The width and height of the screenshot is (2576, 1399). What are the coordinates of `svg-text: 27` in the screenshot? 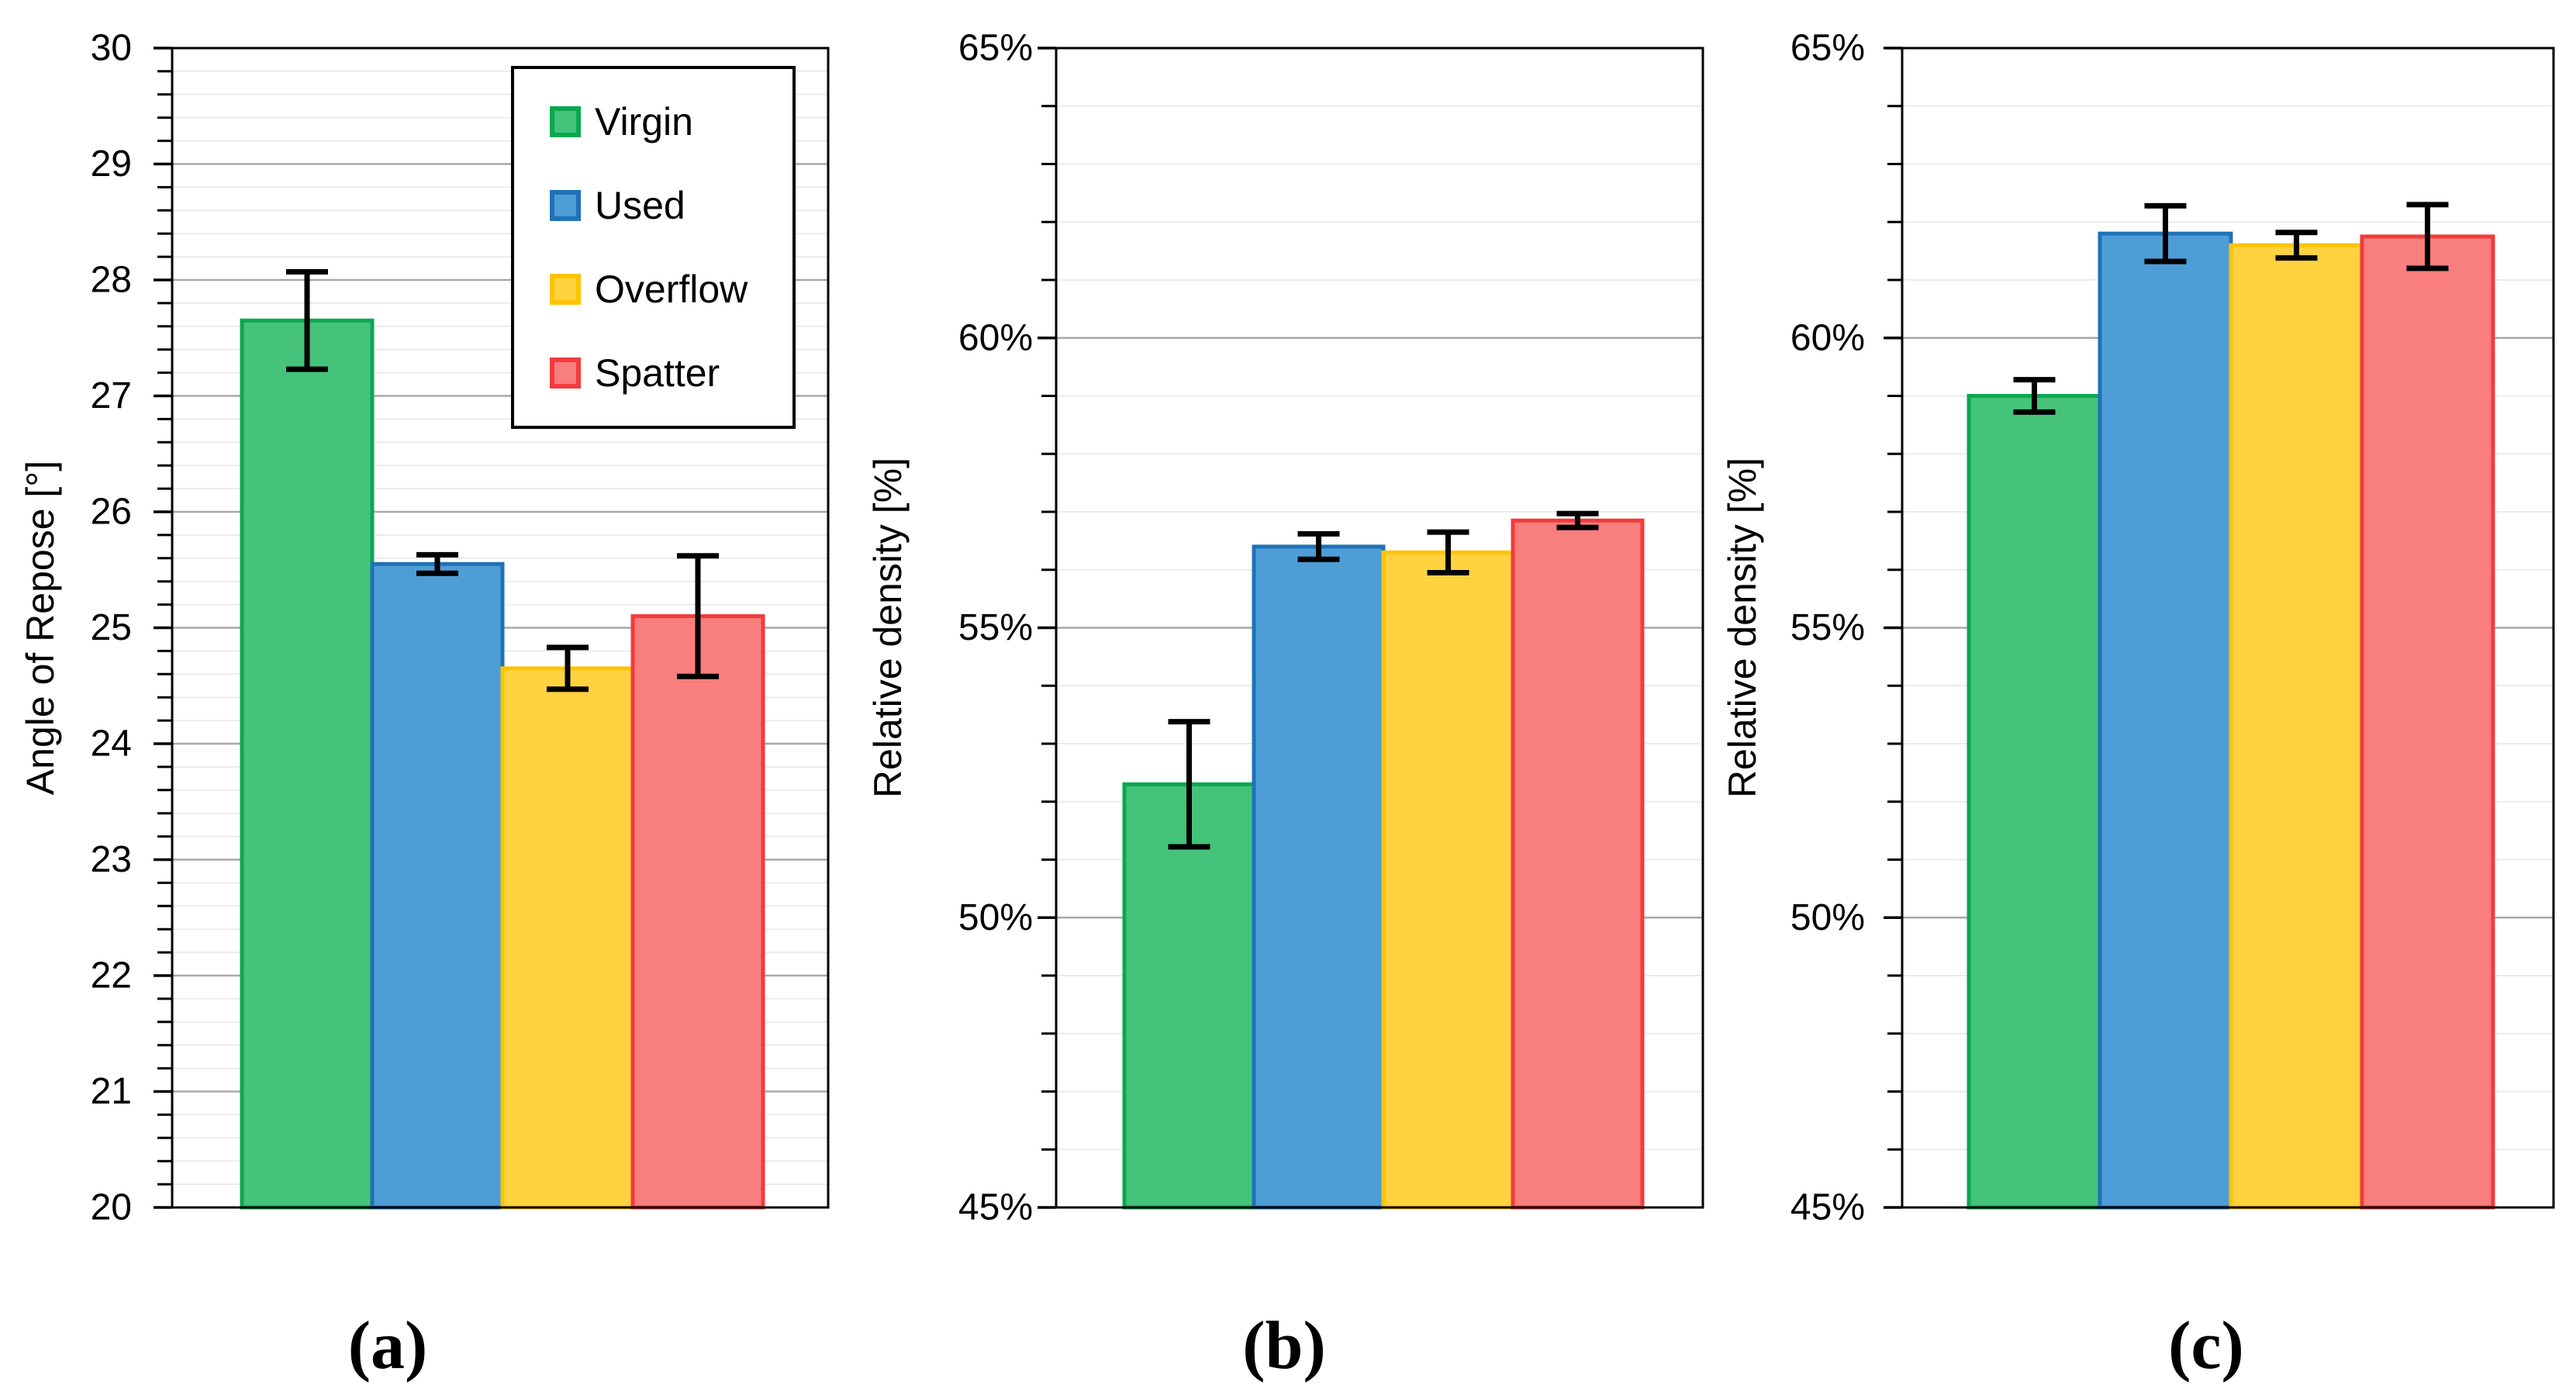 It's located at (112, 395).